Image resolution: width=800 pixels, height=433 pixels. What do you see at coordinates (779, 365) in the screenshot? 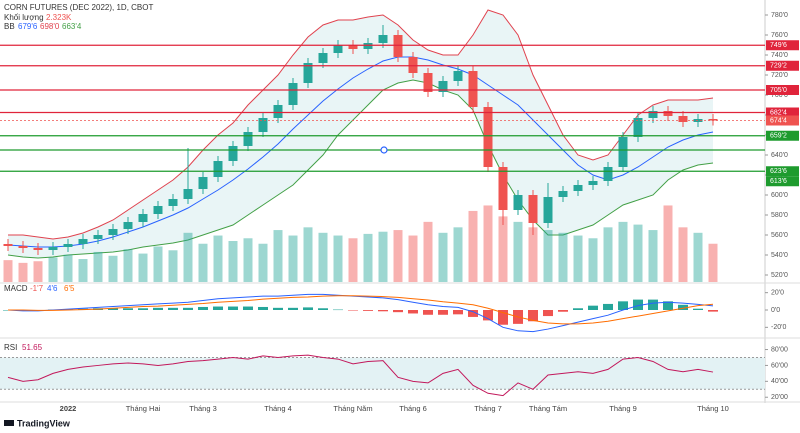
I see `y-tick-label: 60'00` at bounding box center [779, 365].